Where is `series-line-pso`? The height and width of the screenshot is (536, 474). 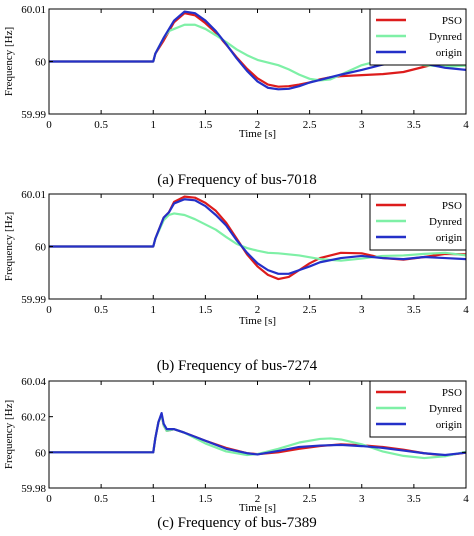
series-line-pso is located at coordinates (257, 50).